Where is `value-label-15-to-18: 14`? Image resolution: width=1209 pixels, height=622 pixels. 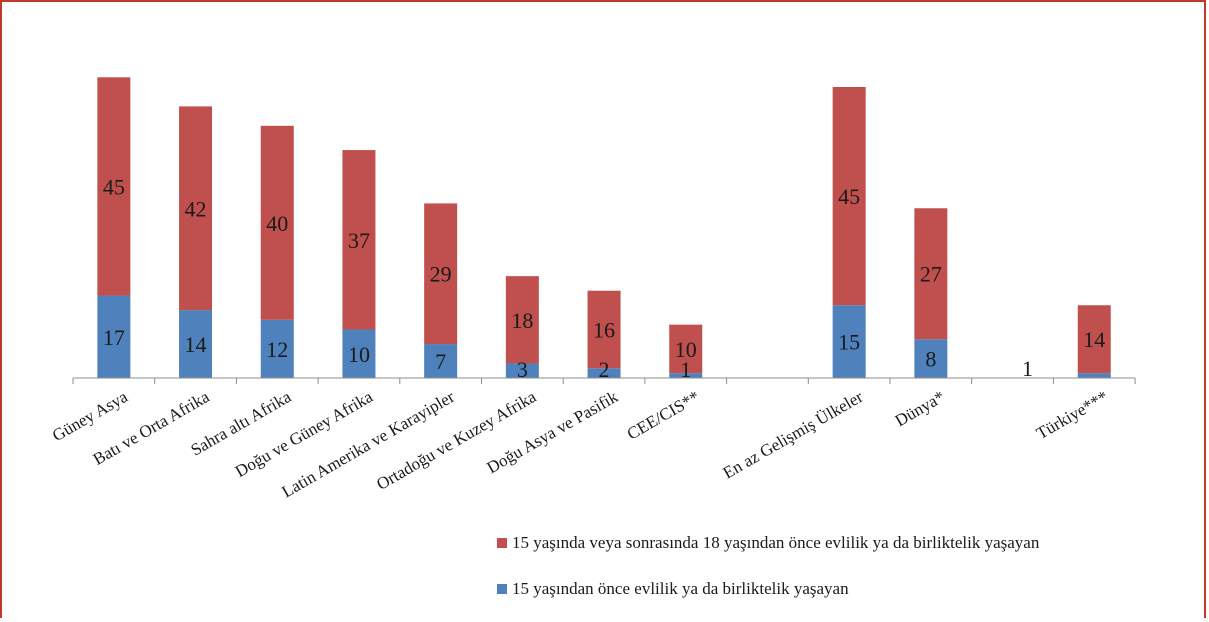
value-label-15-to-18: 14 is located at coordinates (1094, 339).